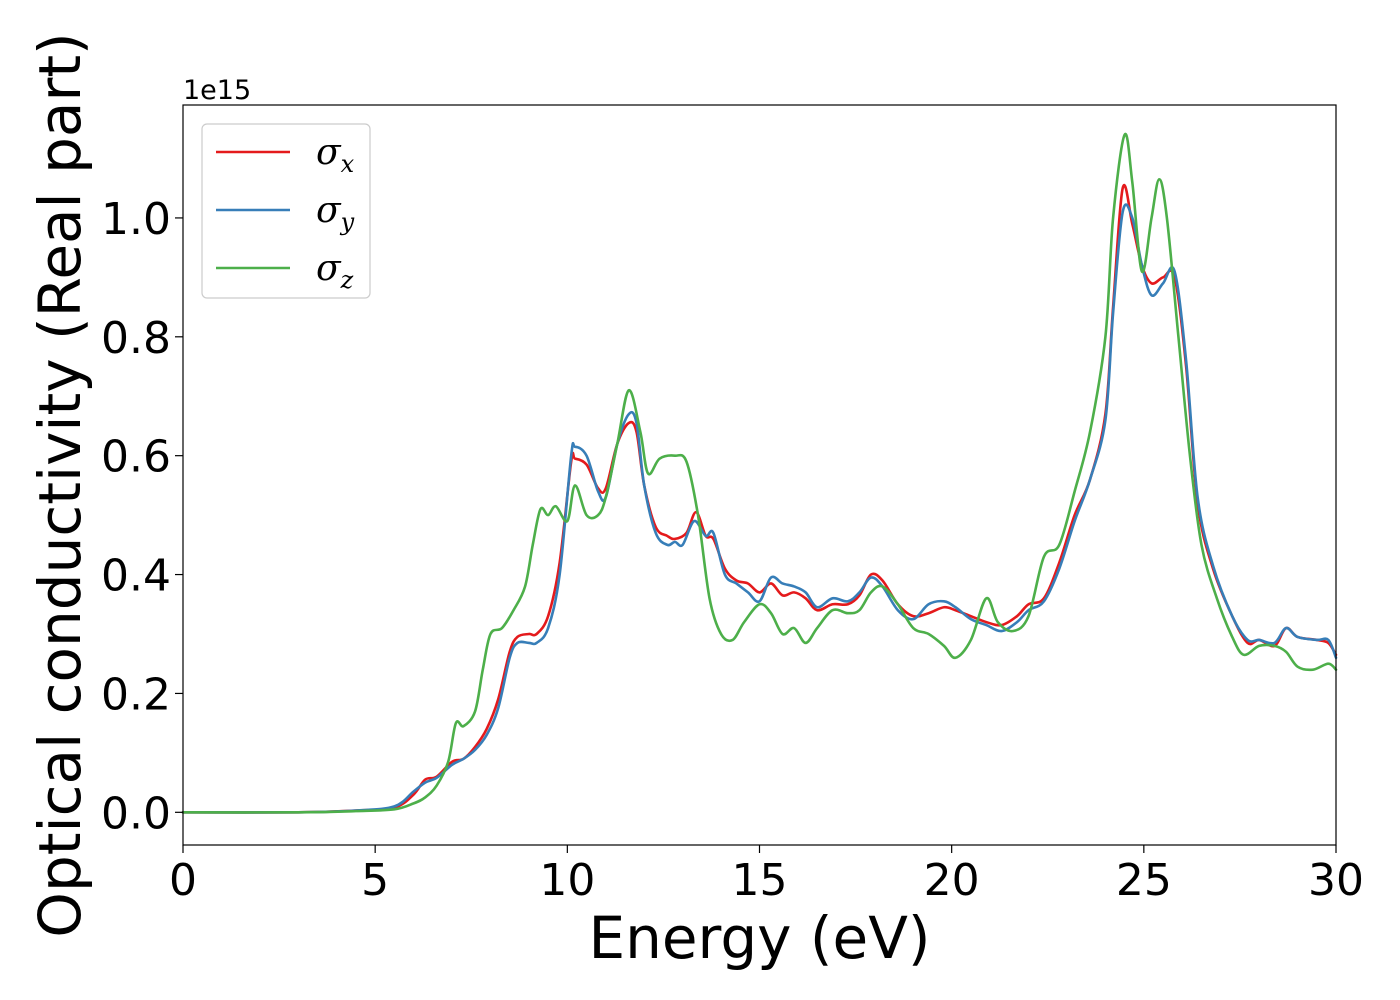 The width and height of the screenshot is (1400, 1000). Describe the element at coordinates (335, 271) in the screenshot. I see `legend-label-sigma-z: σz` at that location.